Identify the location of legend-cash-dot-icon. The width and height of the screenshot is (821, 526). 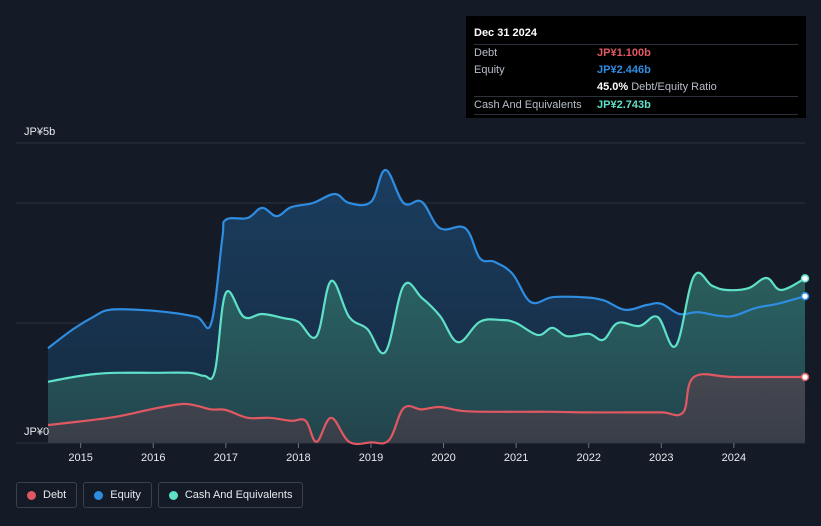
(173, 495).